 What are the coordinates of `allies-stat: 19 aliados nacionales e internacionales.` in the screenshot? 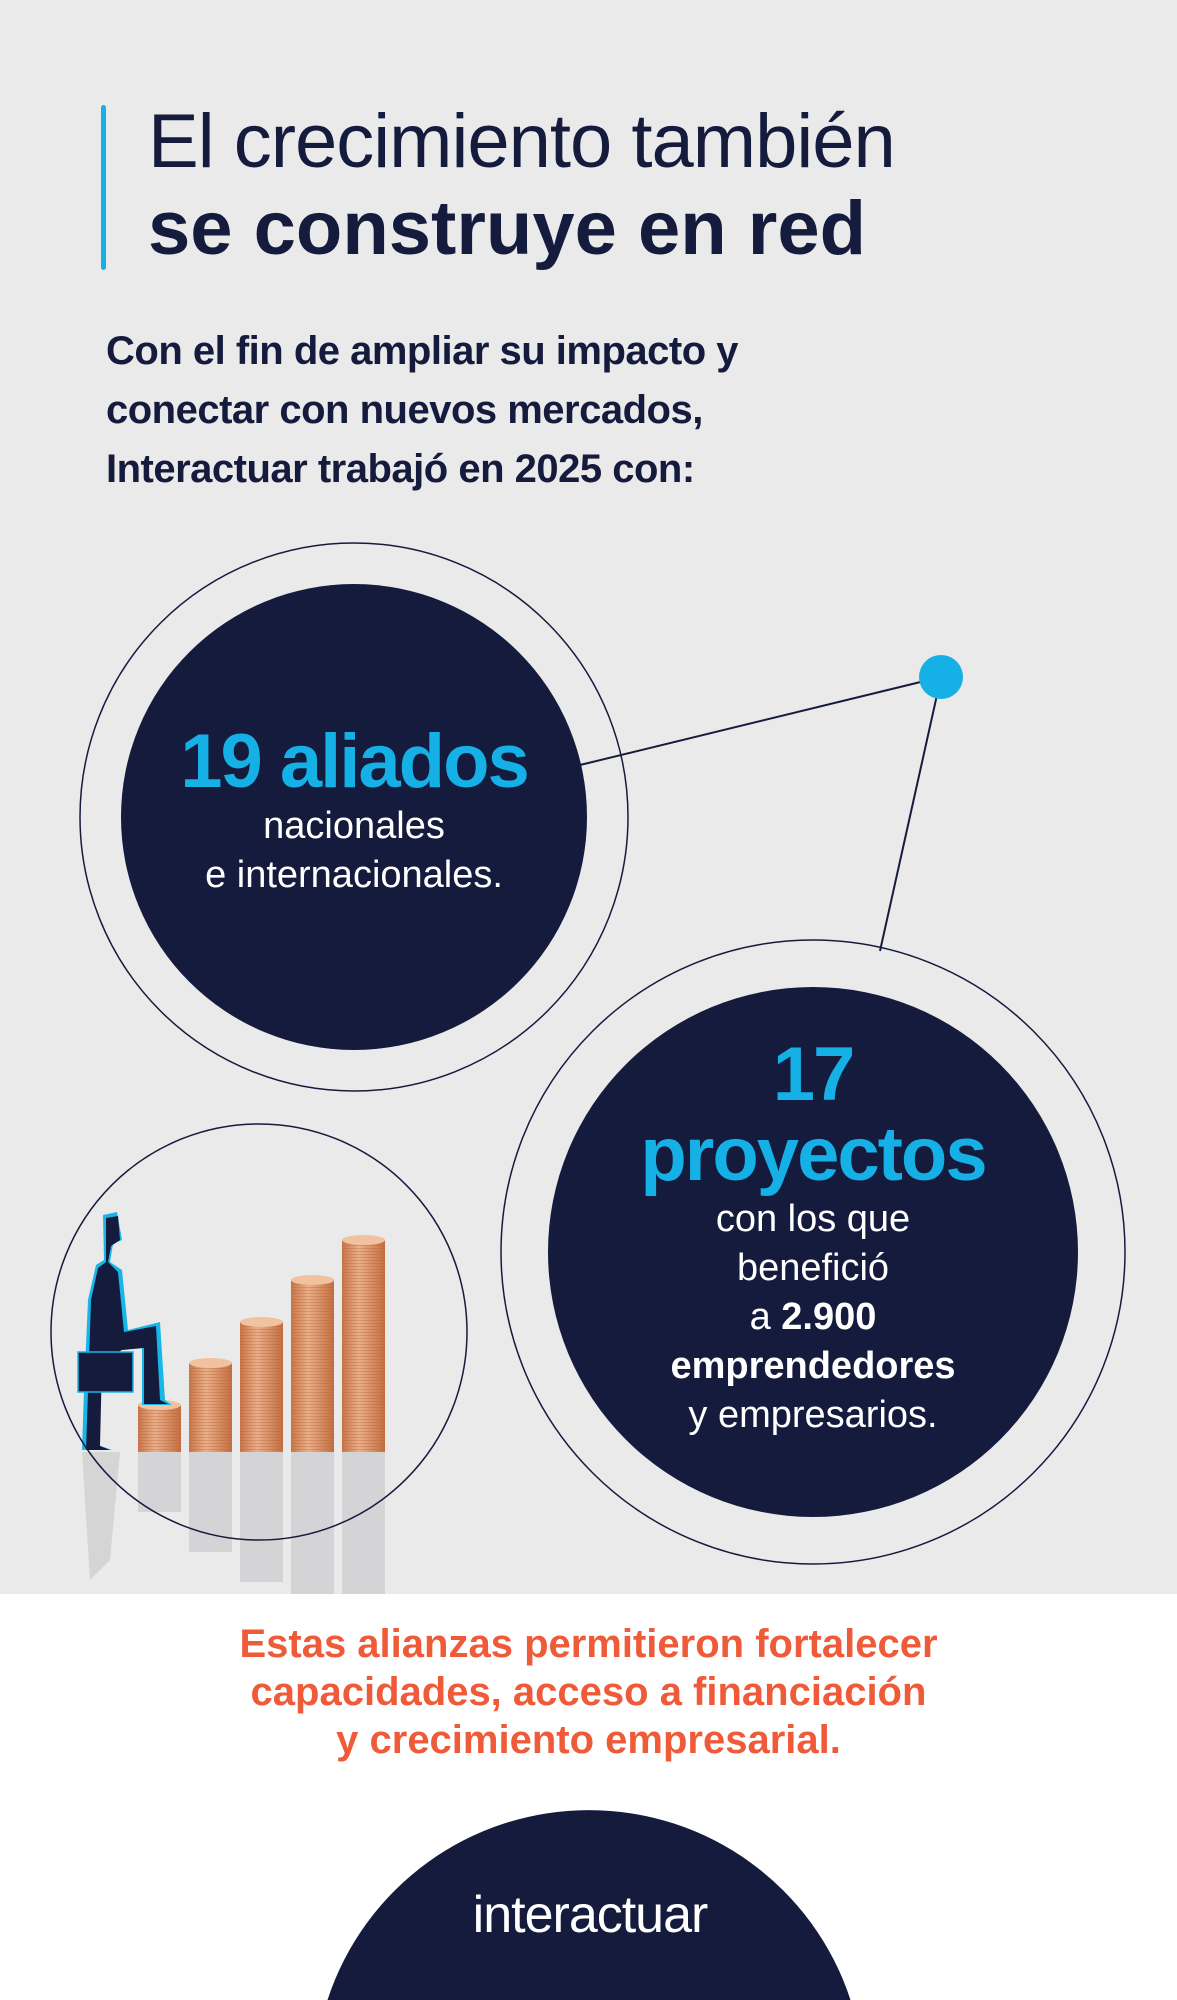 It's located at (354, 811).